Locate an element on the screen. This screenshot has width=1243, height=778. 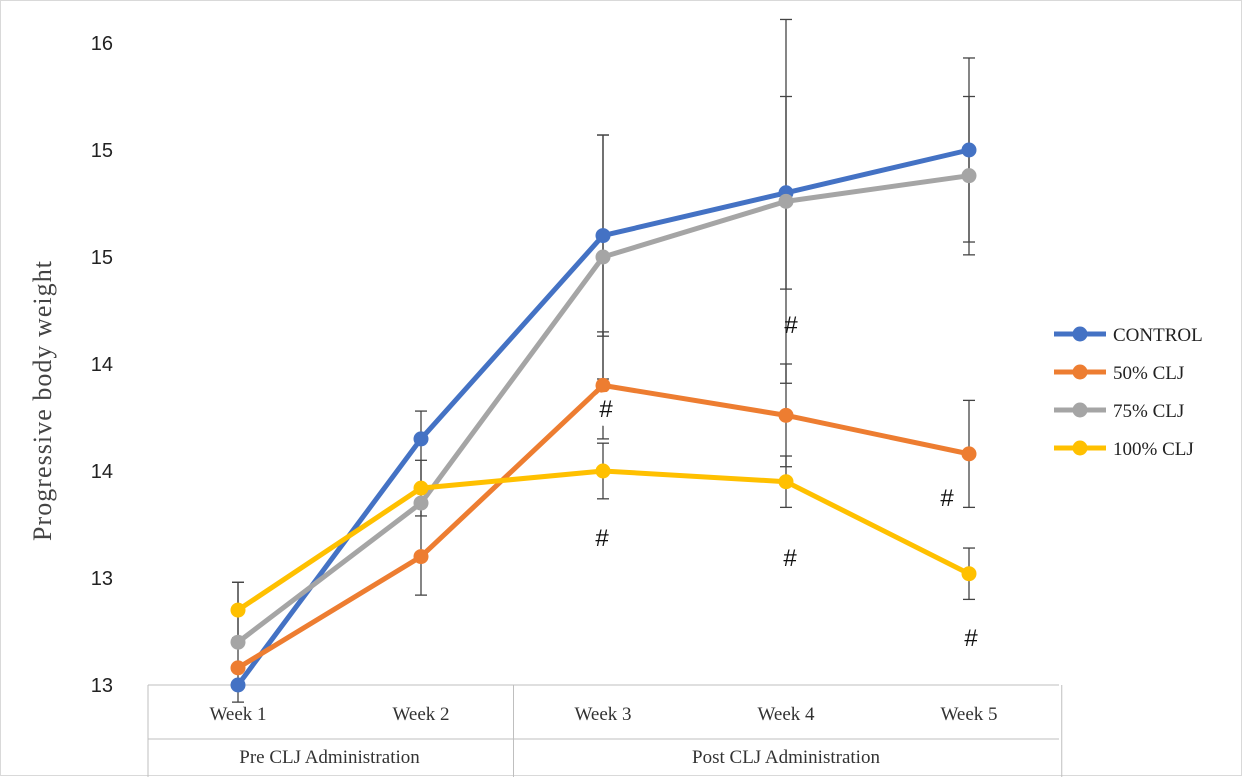
legend-entry-label: 75% CLJ is located at coordinates (1148, 411).